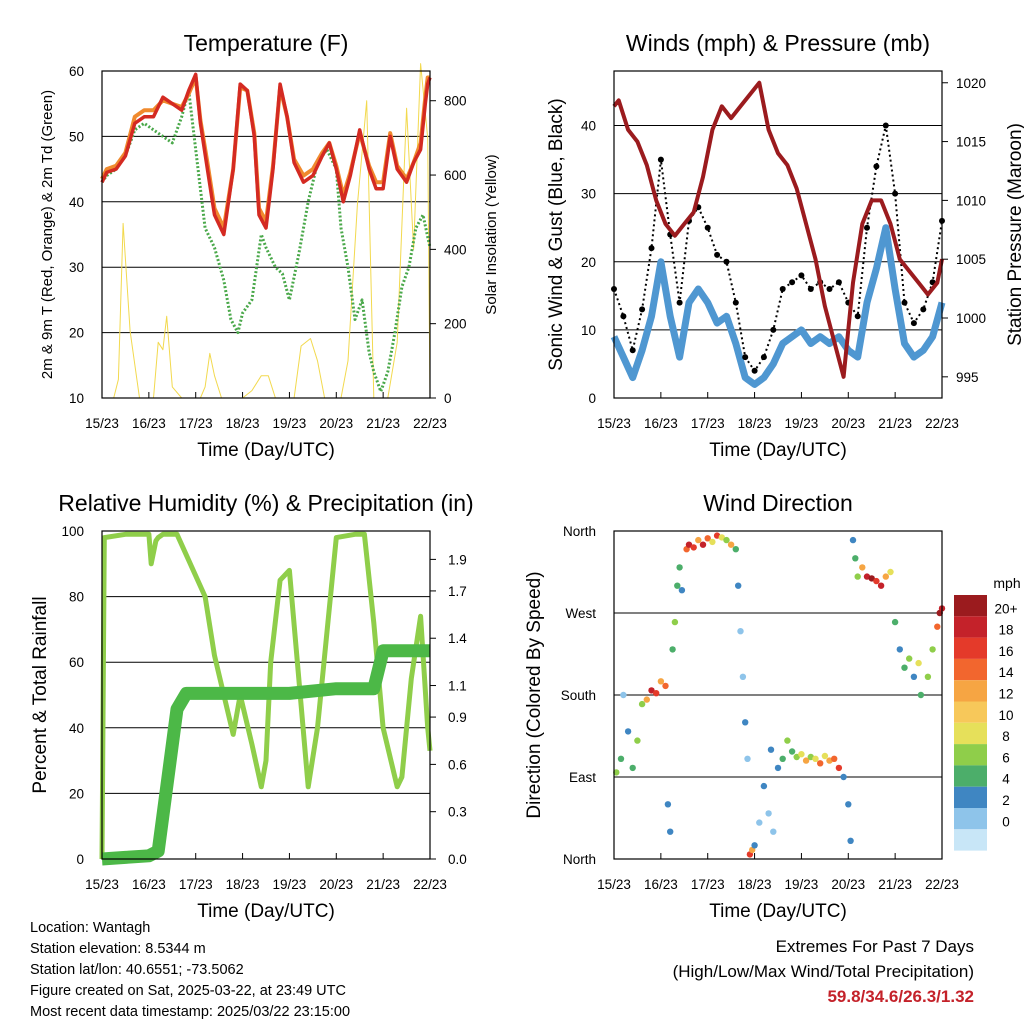  I want to click on y-tick-label: 60, so click(76, 71).